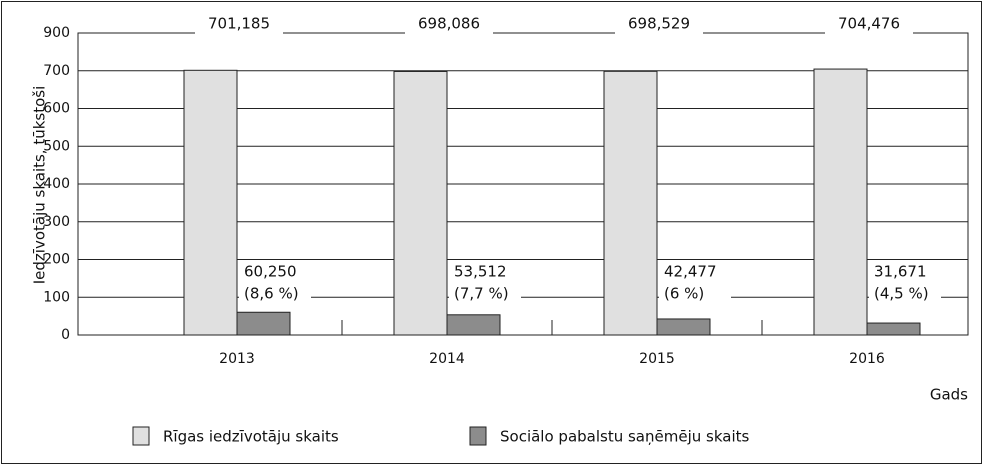  Describe the element at coordinates (251, 437) in the screenshot. I see `legend-label: Rīgas iedzīvotāju skaits` at that location.